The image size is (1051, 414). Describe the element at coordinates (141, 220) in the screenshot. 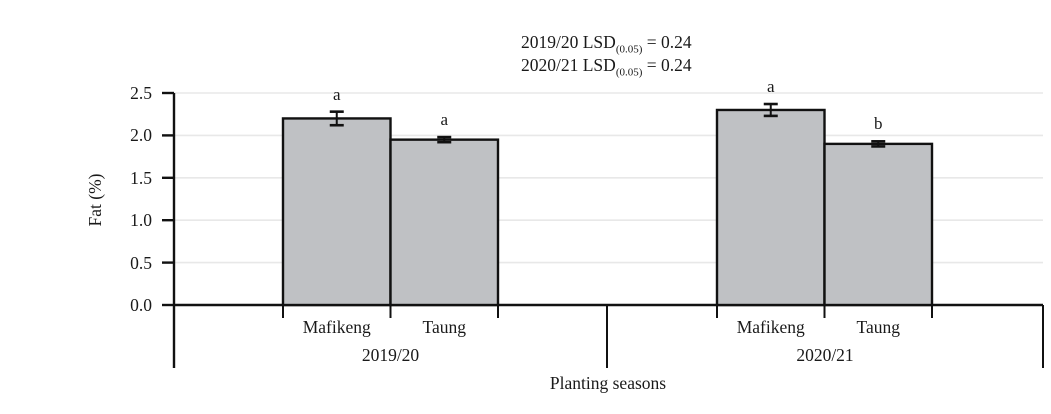

I see `y-tick-label: 1.0` at that location.